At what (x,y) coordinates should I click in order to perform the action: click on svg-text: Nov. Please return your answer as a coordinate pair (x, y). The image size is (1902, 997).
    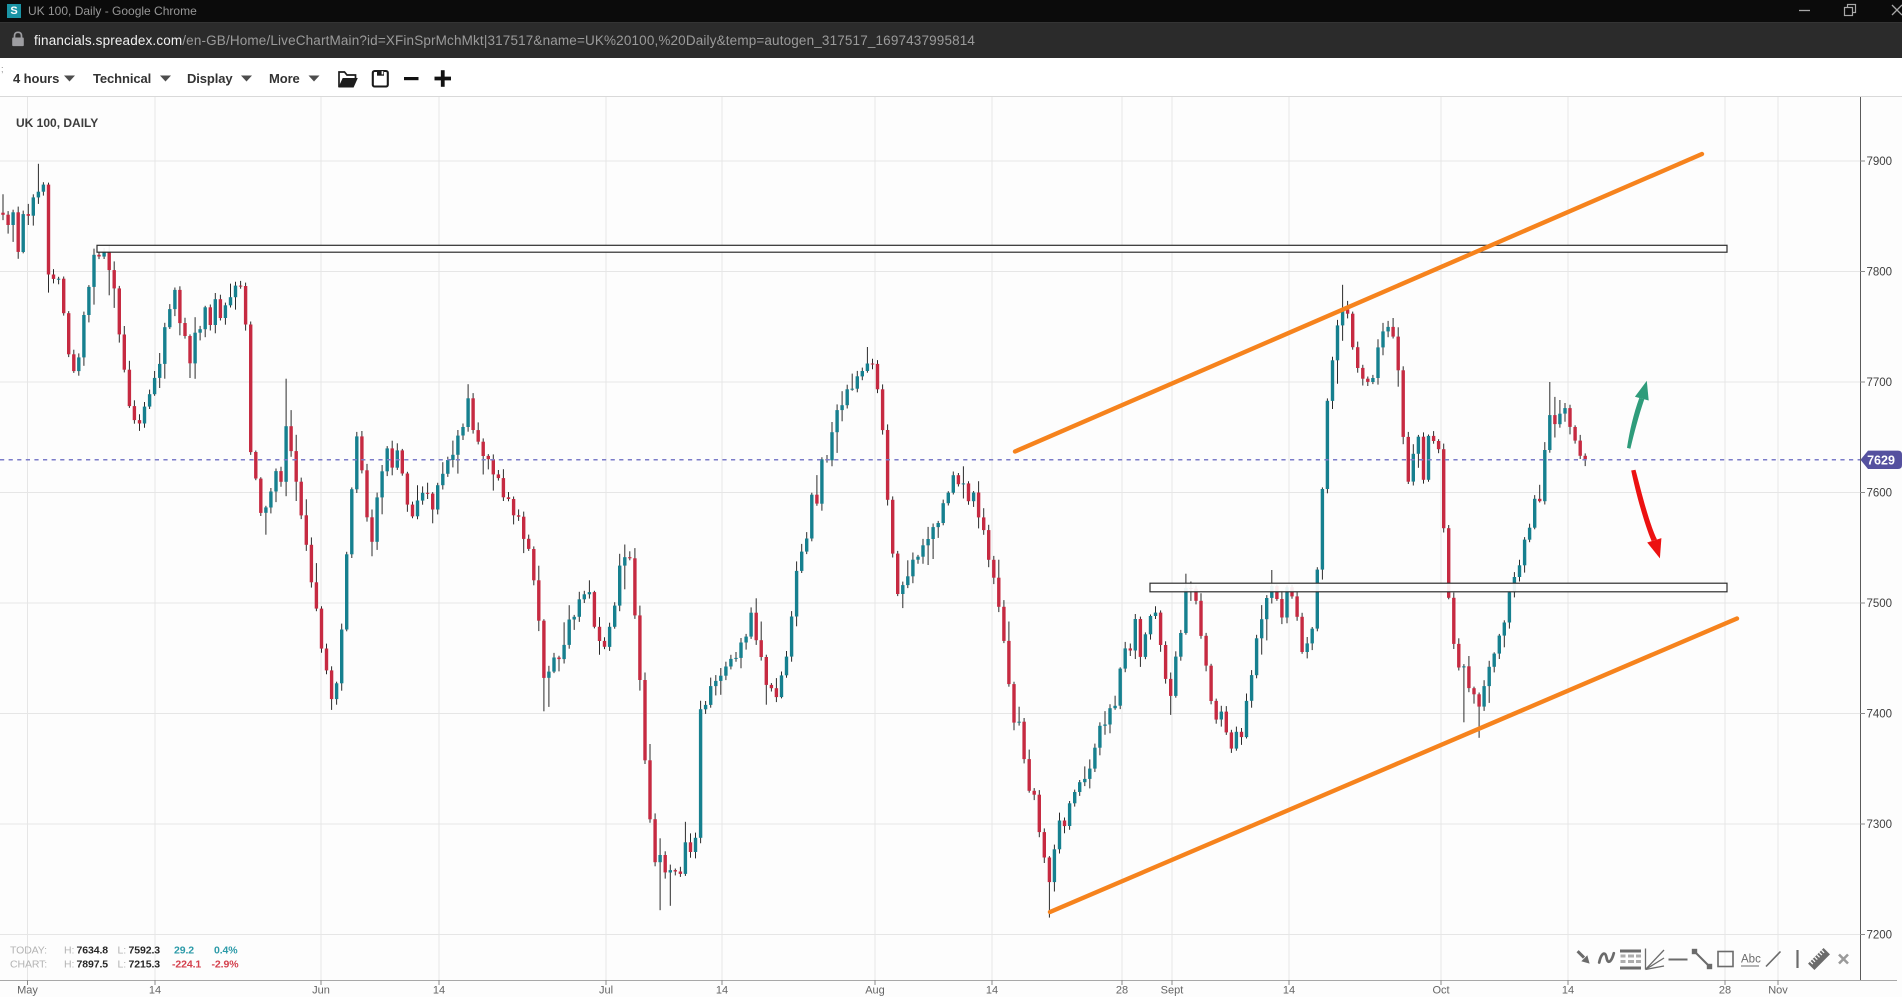
    Looking at the image, I should click on (1778, 991).